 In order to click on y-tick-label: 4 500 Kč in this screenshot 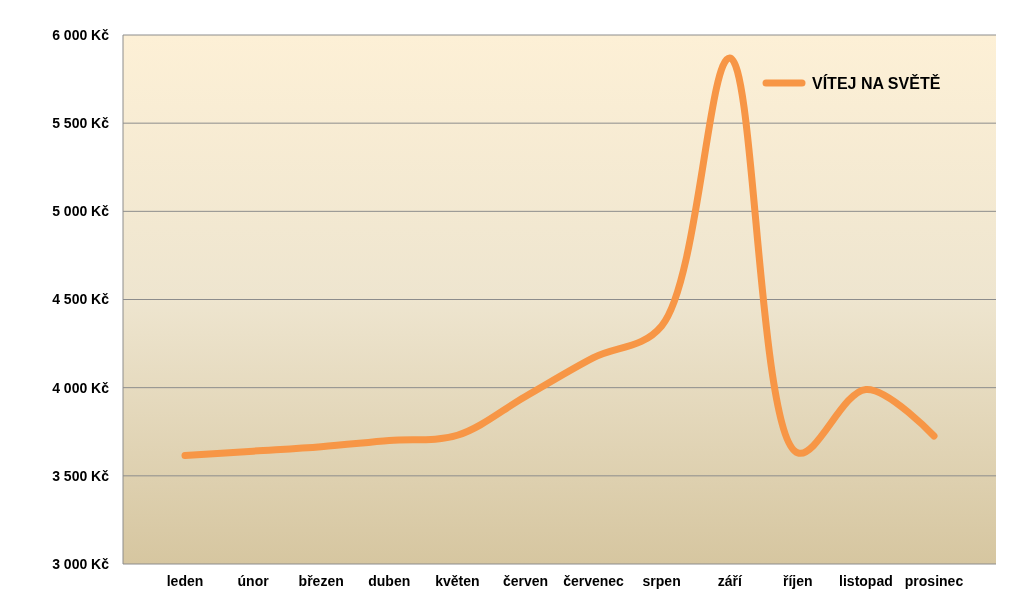, I will do `click(81, 299)`.